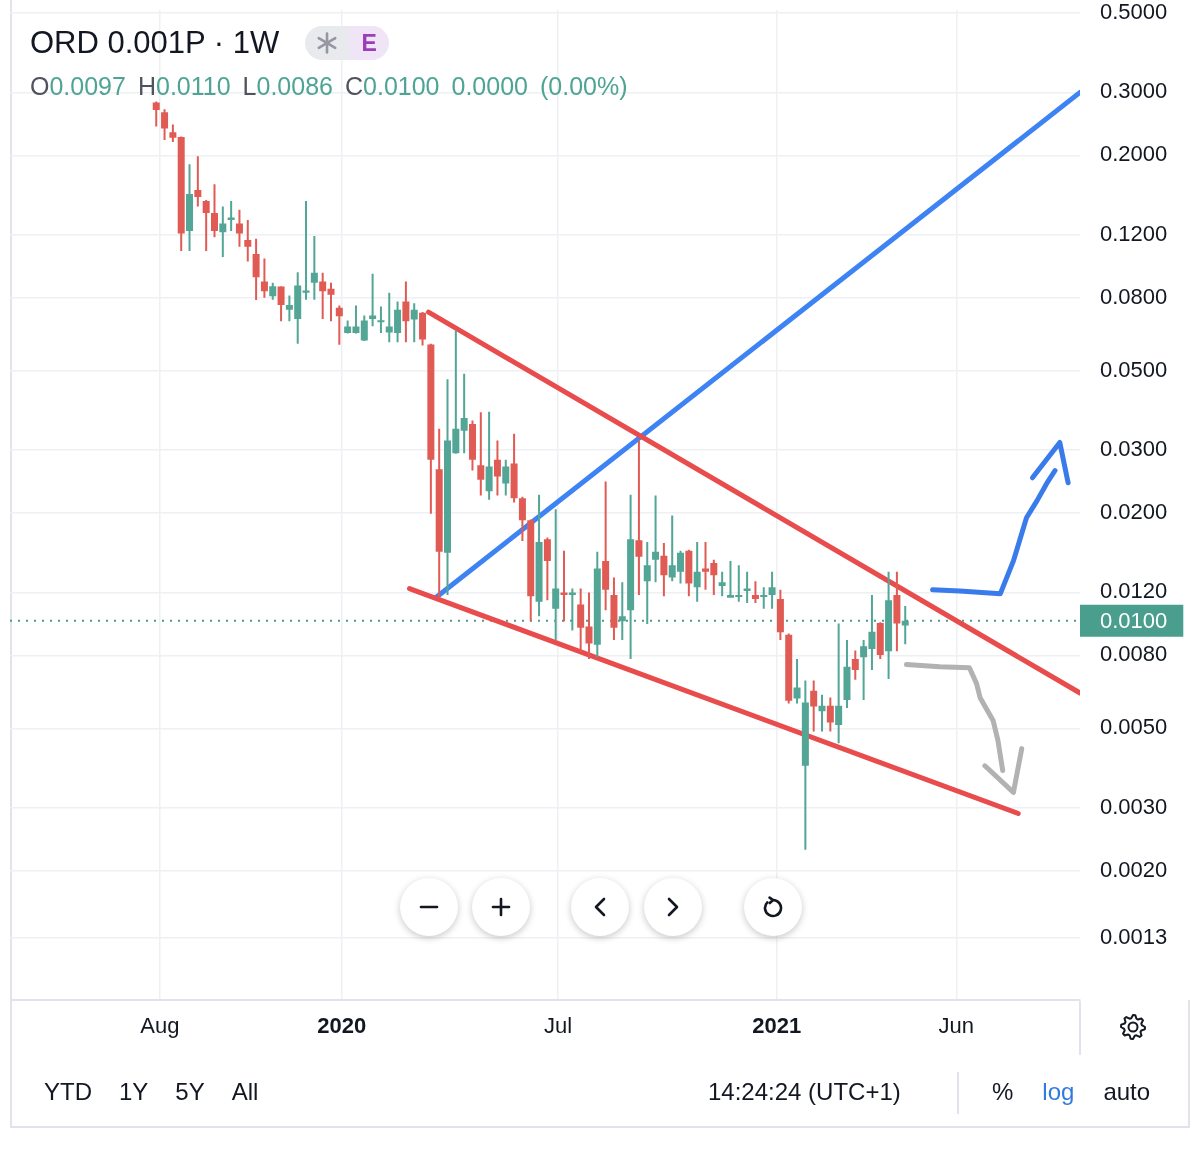  What do you see at coordinates (804, 1091) in the screenshot?
I see `text: 14:24:24 (UTC+1)` at bounding box center [804, 1091].